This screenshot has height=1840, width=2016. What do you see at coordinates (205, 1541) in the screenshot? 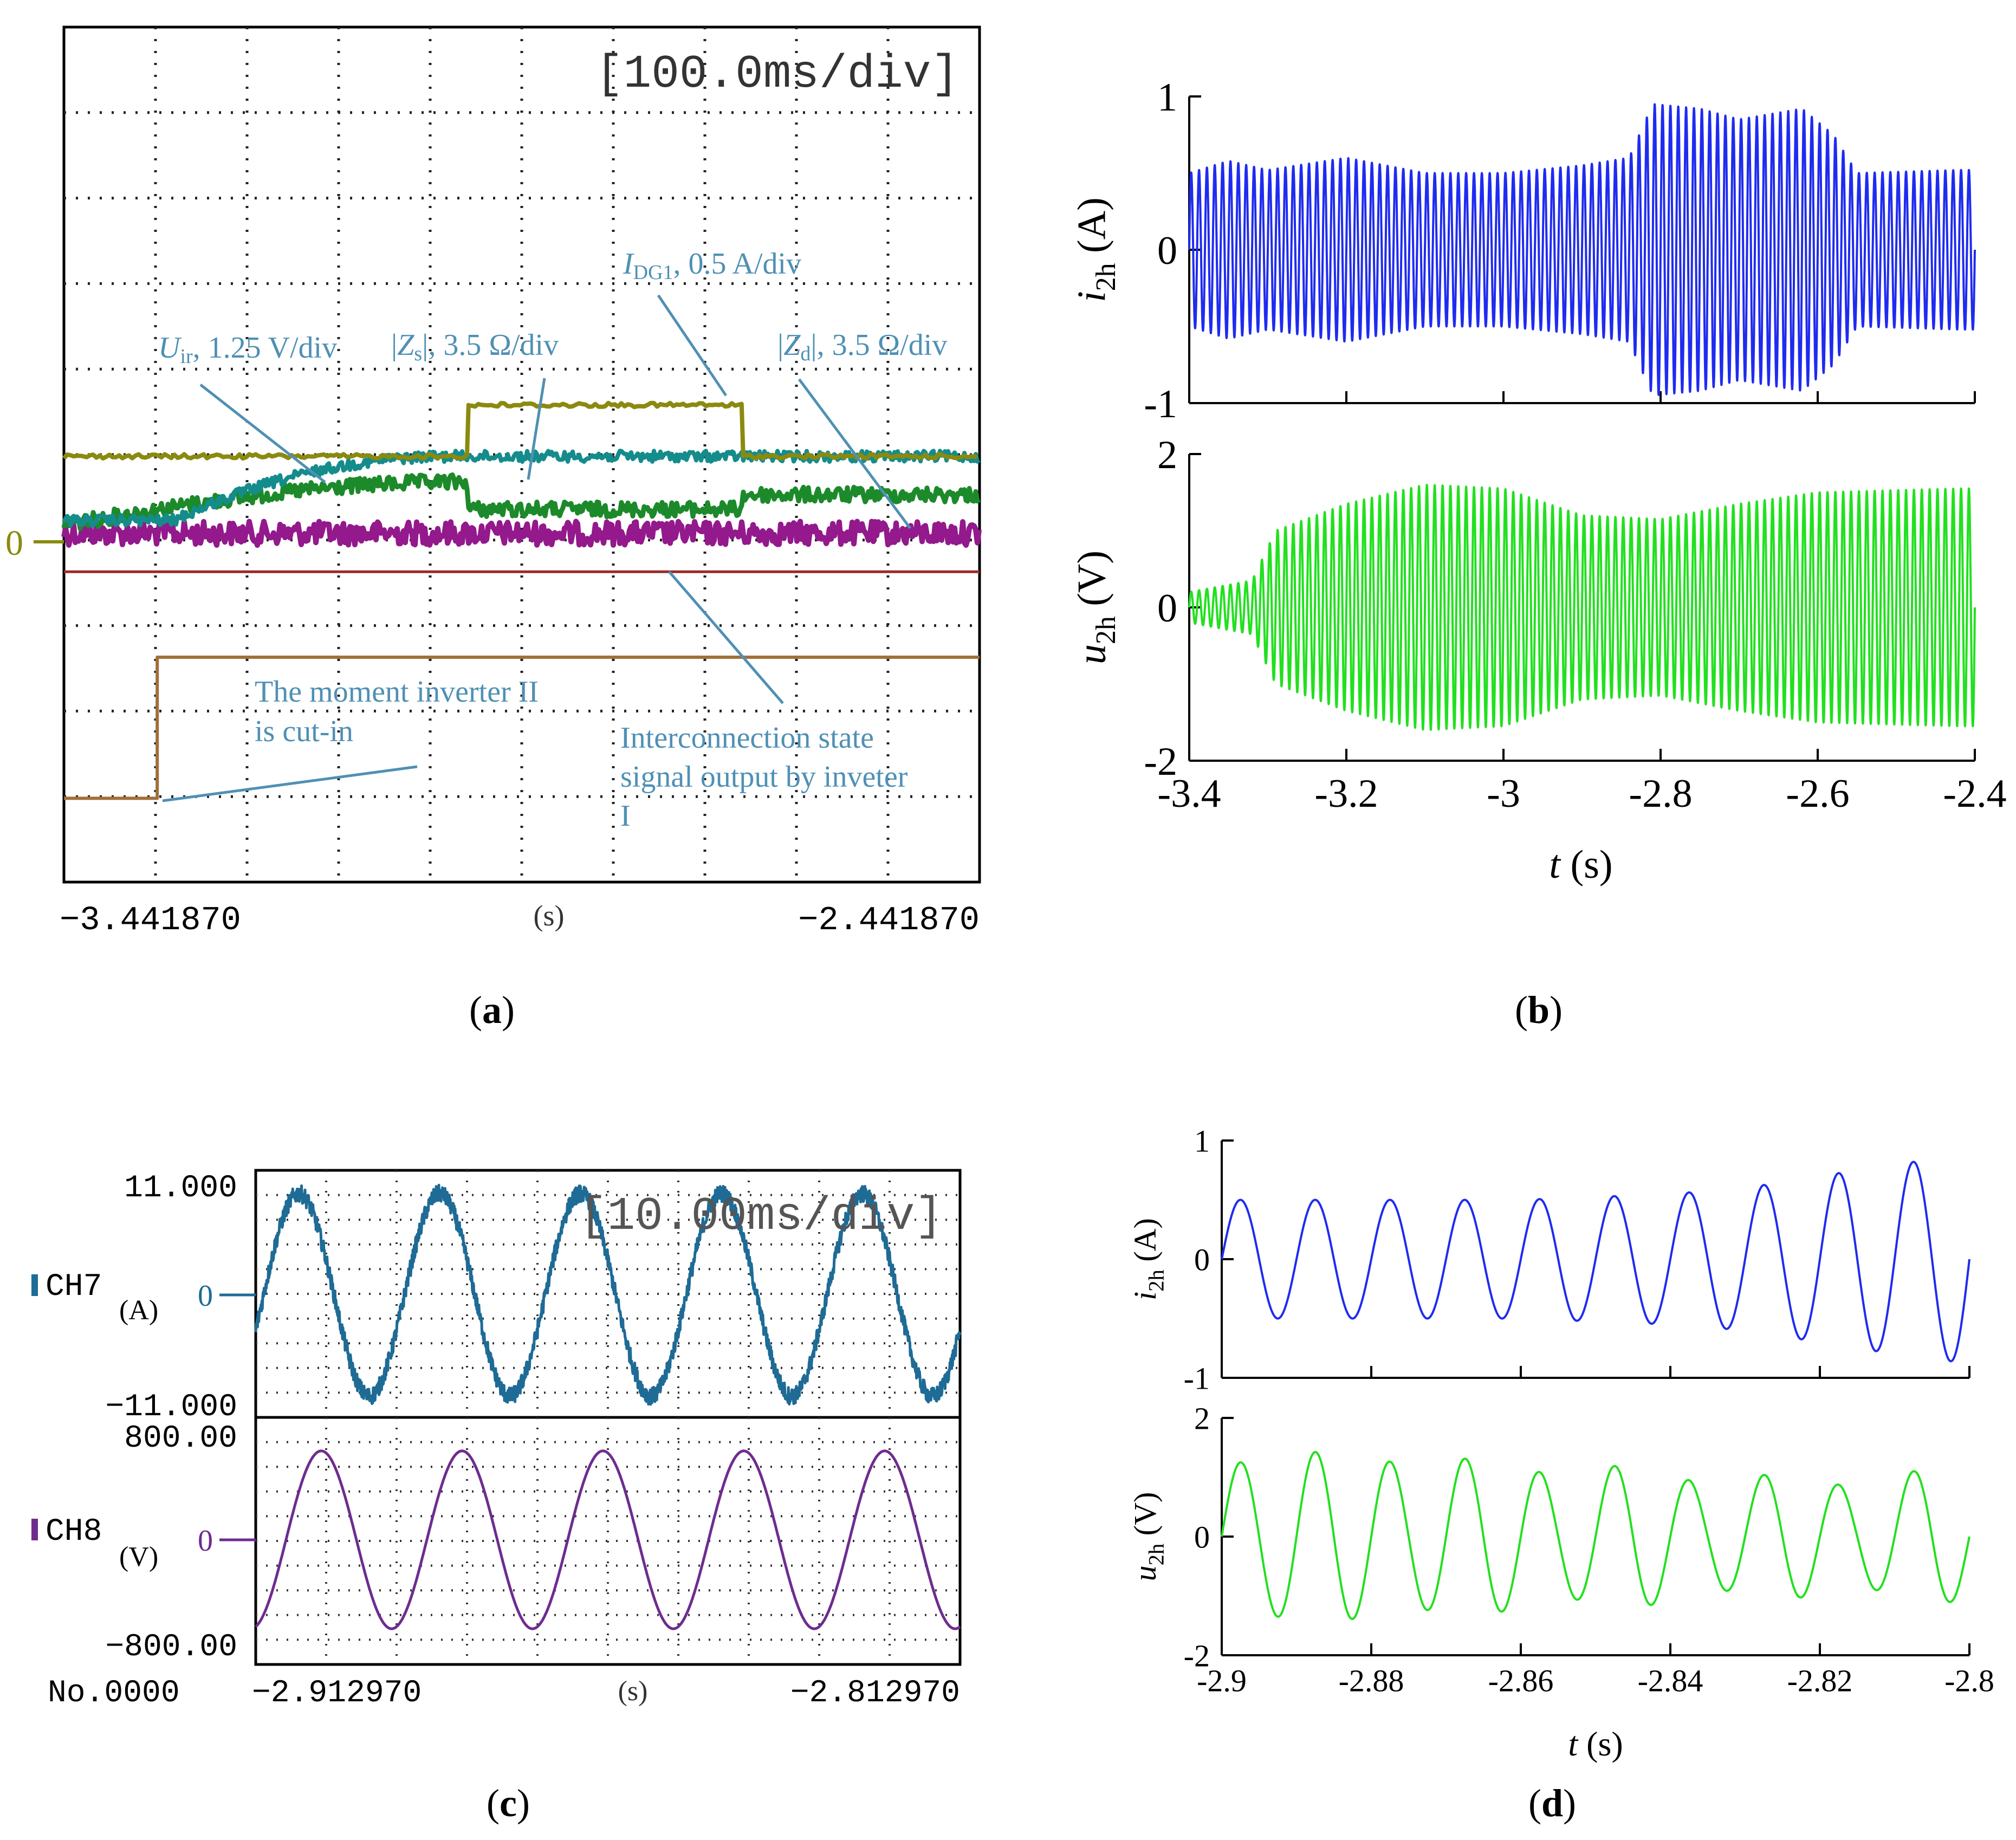
I see `ch8-zero: 0` at bounding box center [205, 1541].